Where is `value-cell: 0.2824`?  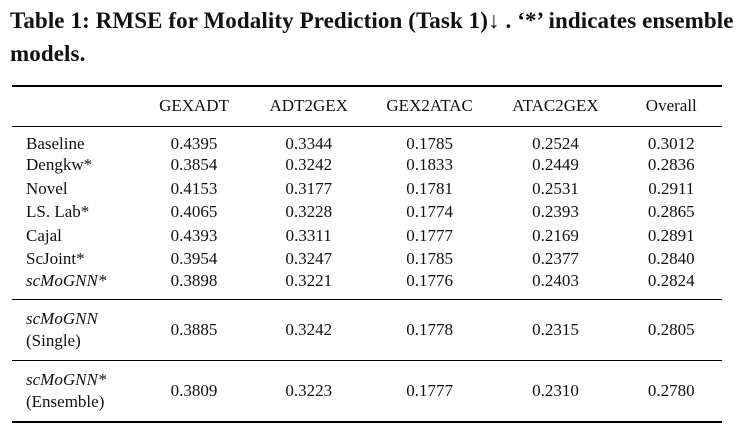
value-cell: 0.2824 is located at coordinates (671, 280).